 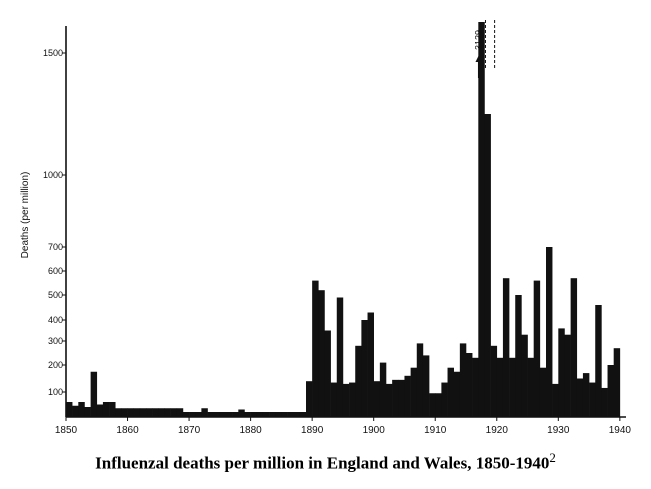 What do you see at coordinates (549, 332) in the screenshot?
I see `bar-1928` at bounding box center [549, 332].